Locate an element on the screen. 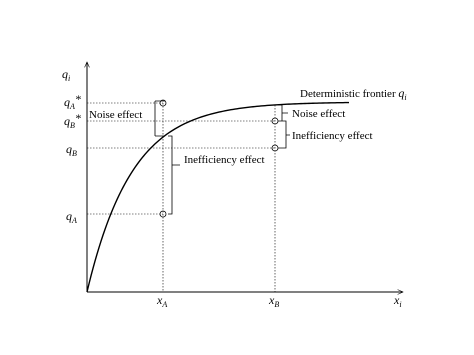  x-mark: xB is located at coordinates (273, 301).